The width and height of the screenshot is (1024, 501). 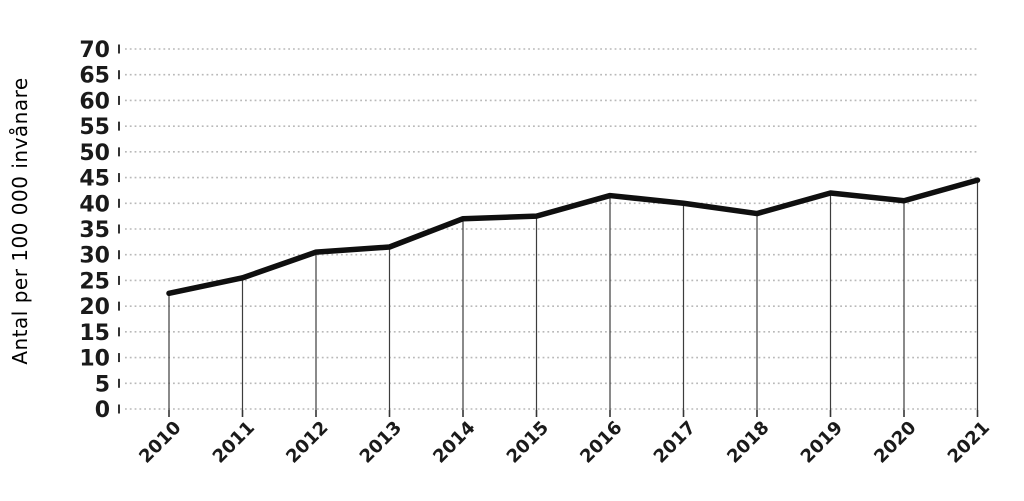 I want to click on x-tick-label: 2011, so click(x=234, y=442).